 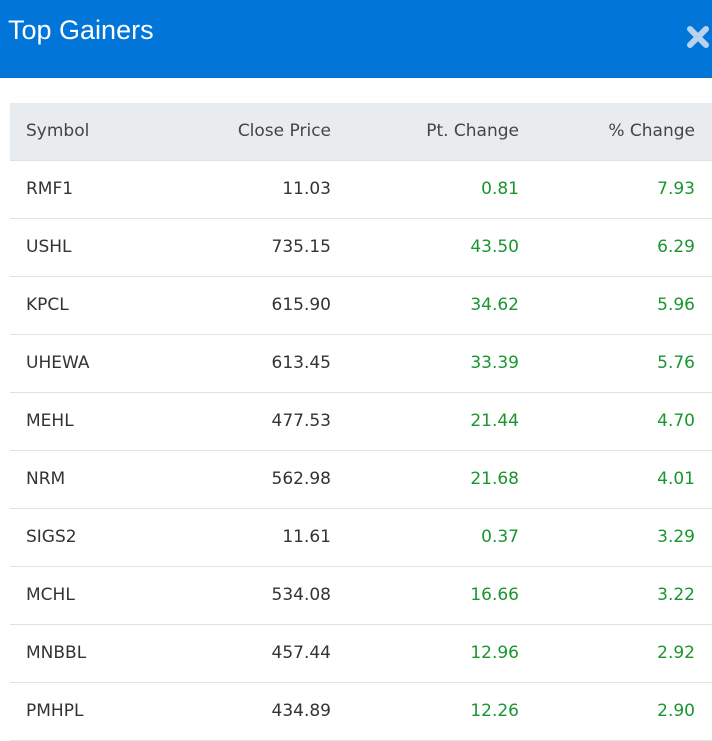 I want to click on table-cell: 2.90, so click(x=676, y=711).